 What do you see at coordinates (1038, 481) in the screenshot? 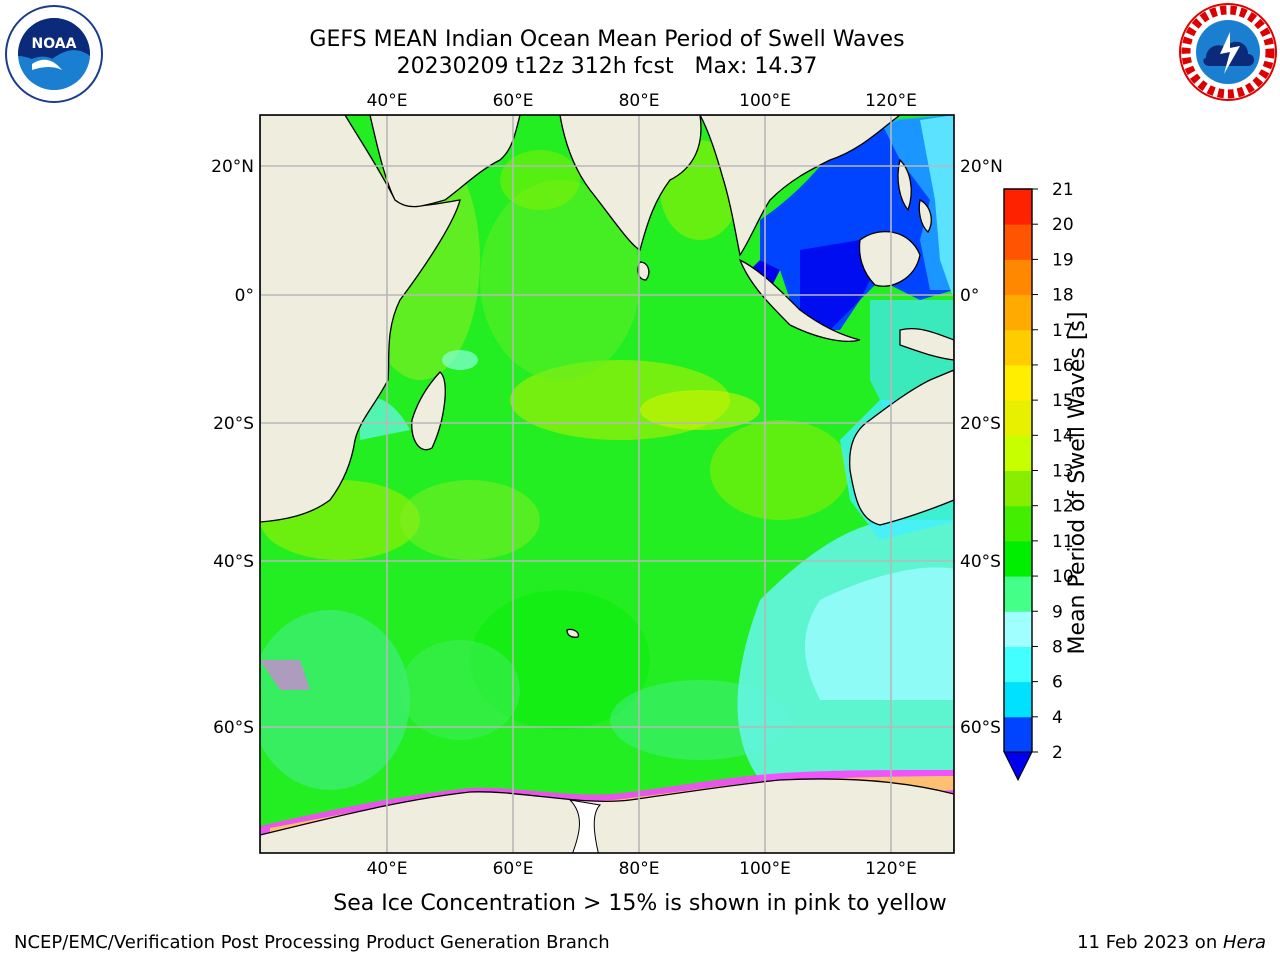
I see `colorbar: 2 4 6 8 9 10 11 12 13 14 15 16 17 18 19 20 21` at bounding box center [1038, 481].